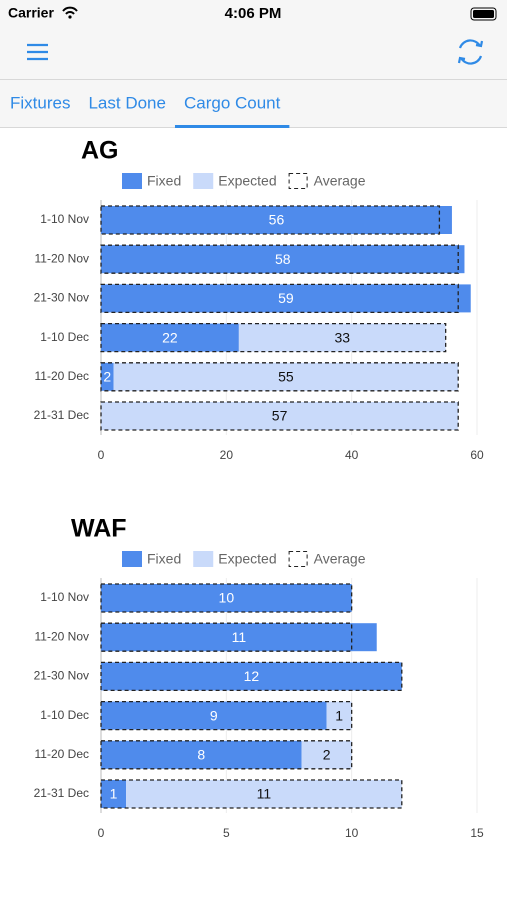 The width and height of the screenshot is (507, 905). I want to click on x-tick-label: 10, so click(352, 833).